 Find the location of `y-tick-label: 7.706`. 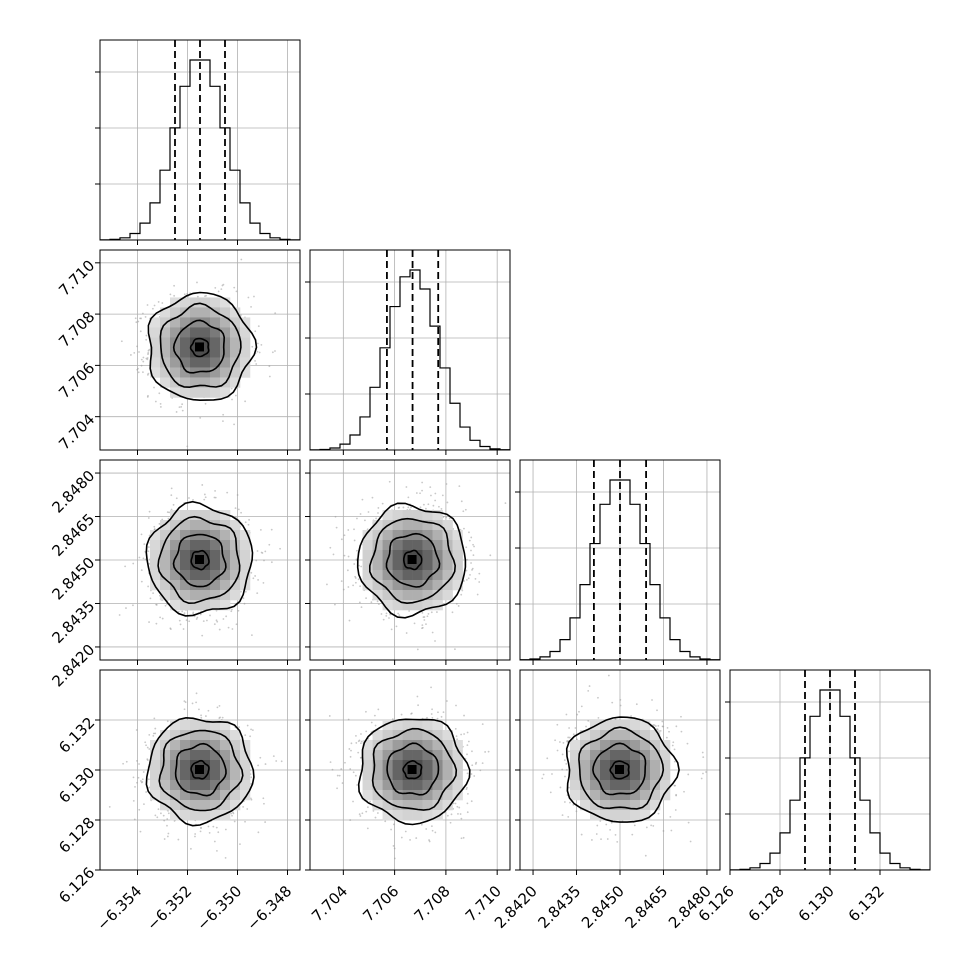

y-tick-label: 7.706 is located at coordinates (76, 380).